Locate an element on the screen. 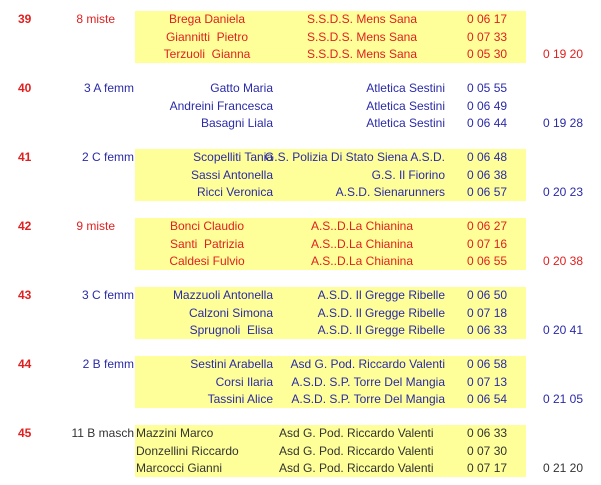 This screenshot has height=485, width=601. runner-name: Sprugnoli Elisa is located at coordinates (231, 330).